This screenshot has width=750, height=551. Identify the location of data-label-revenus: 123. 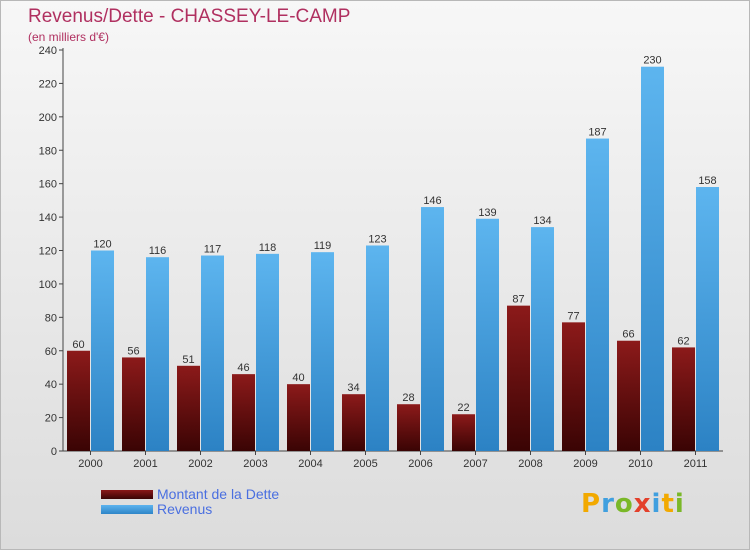
(377, 239).